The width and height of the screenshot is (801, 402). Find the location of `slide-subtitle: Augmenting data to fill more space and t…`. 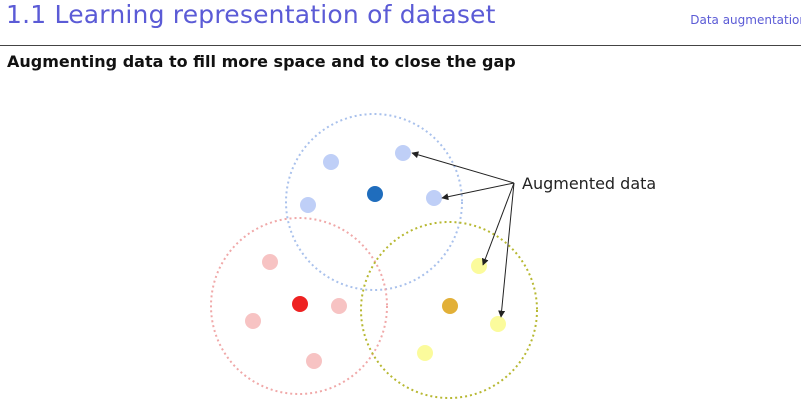

slide-subtitle: Augmenting data to fill more space and t… is located at coordinates (261, 61).